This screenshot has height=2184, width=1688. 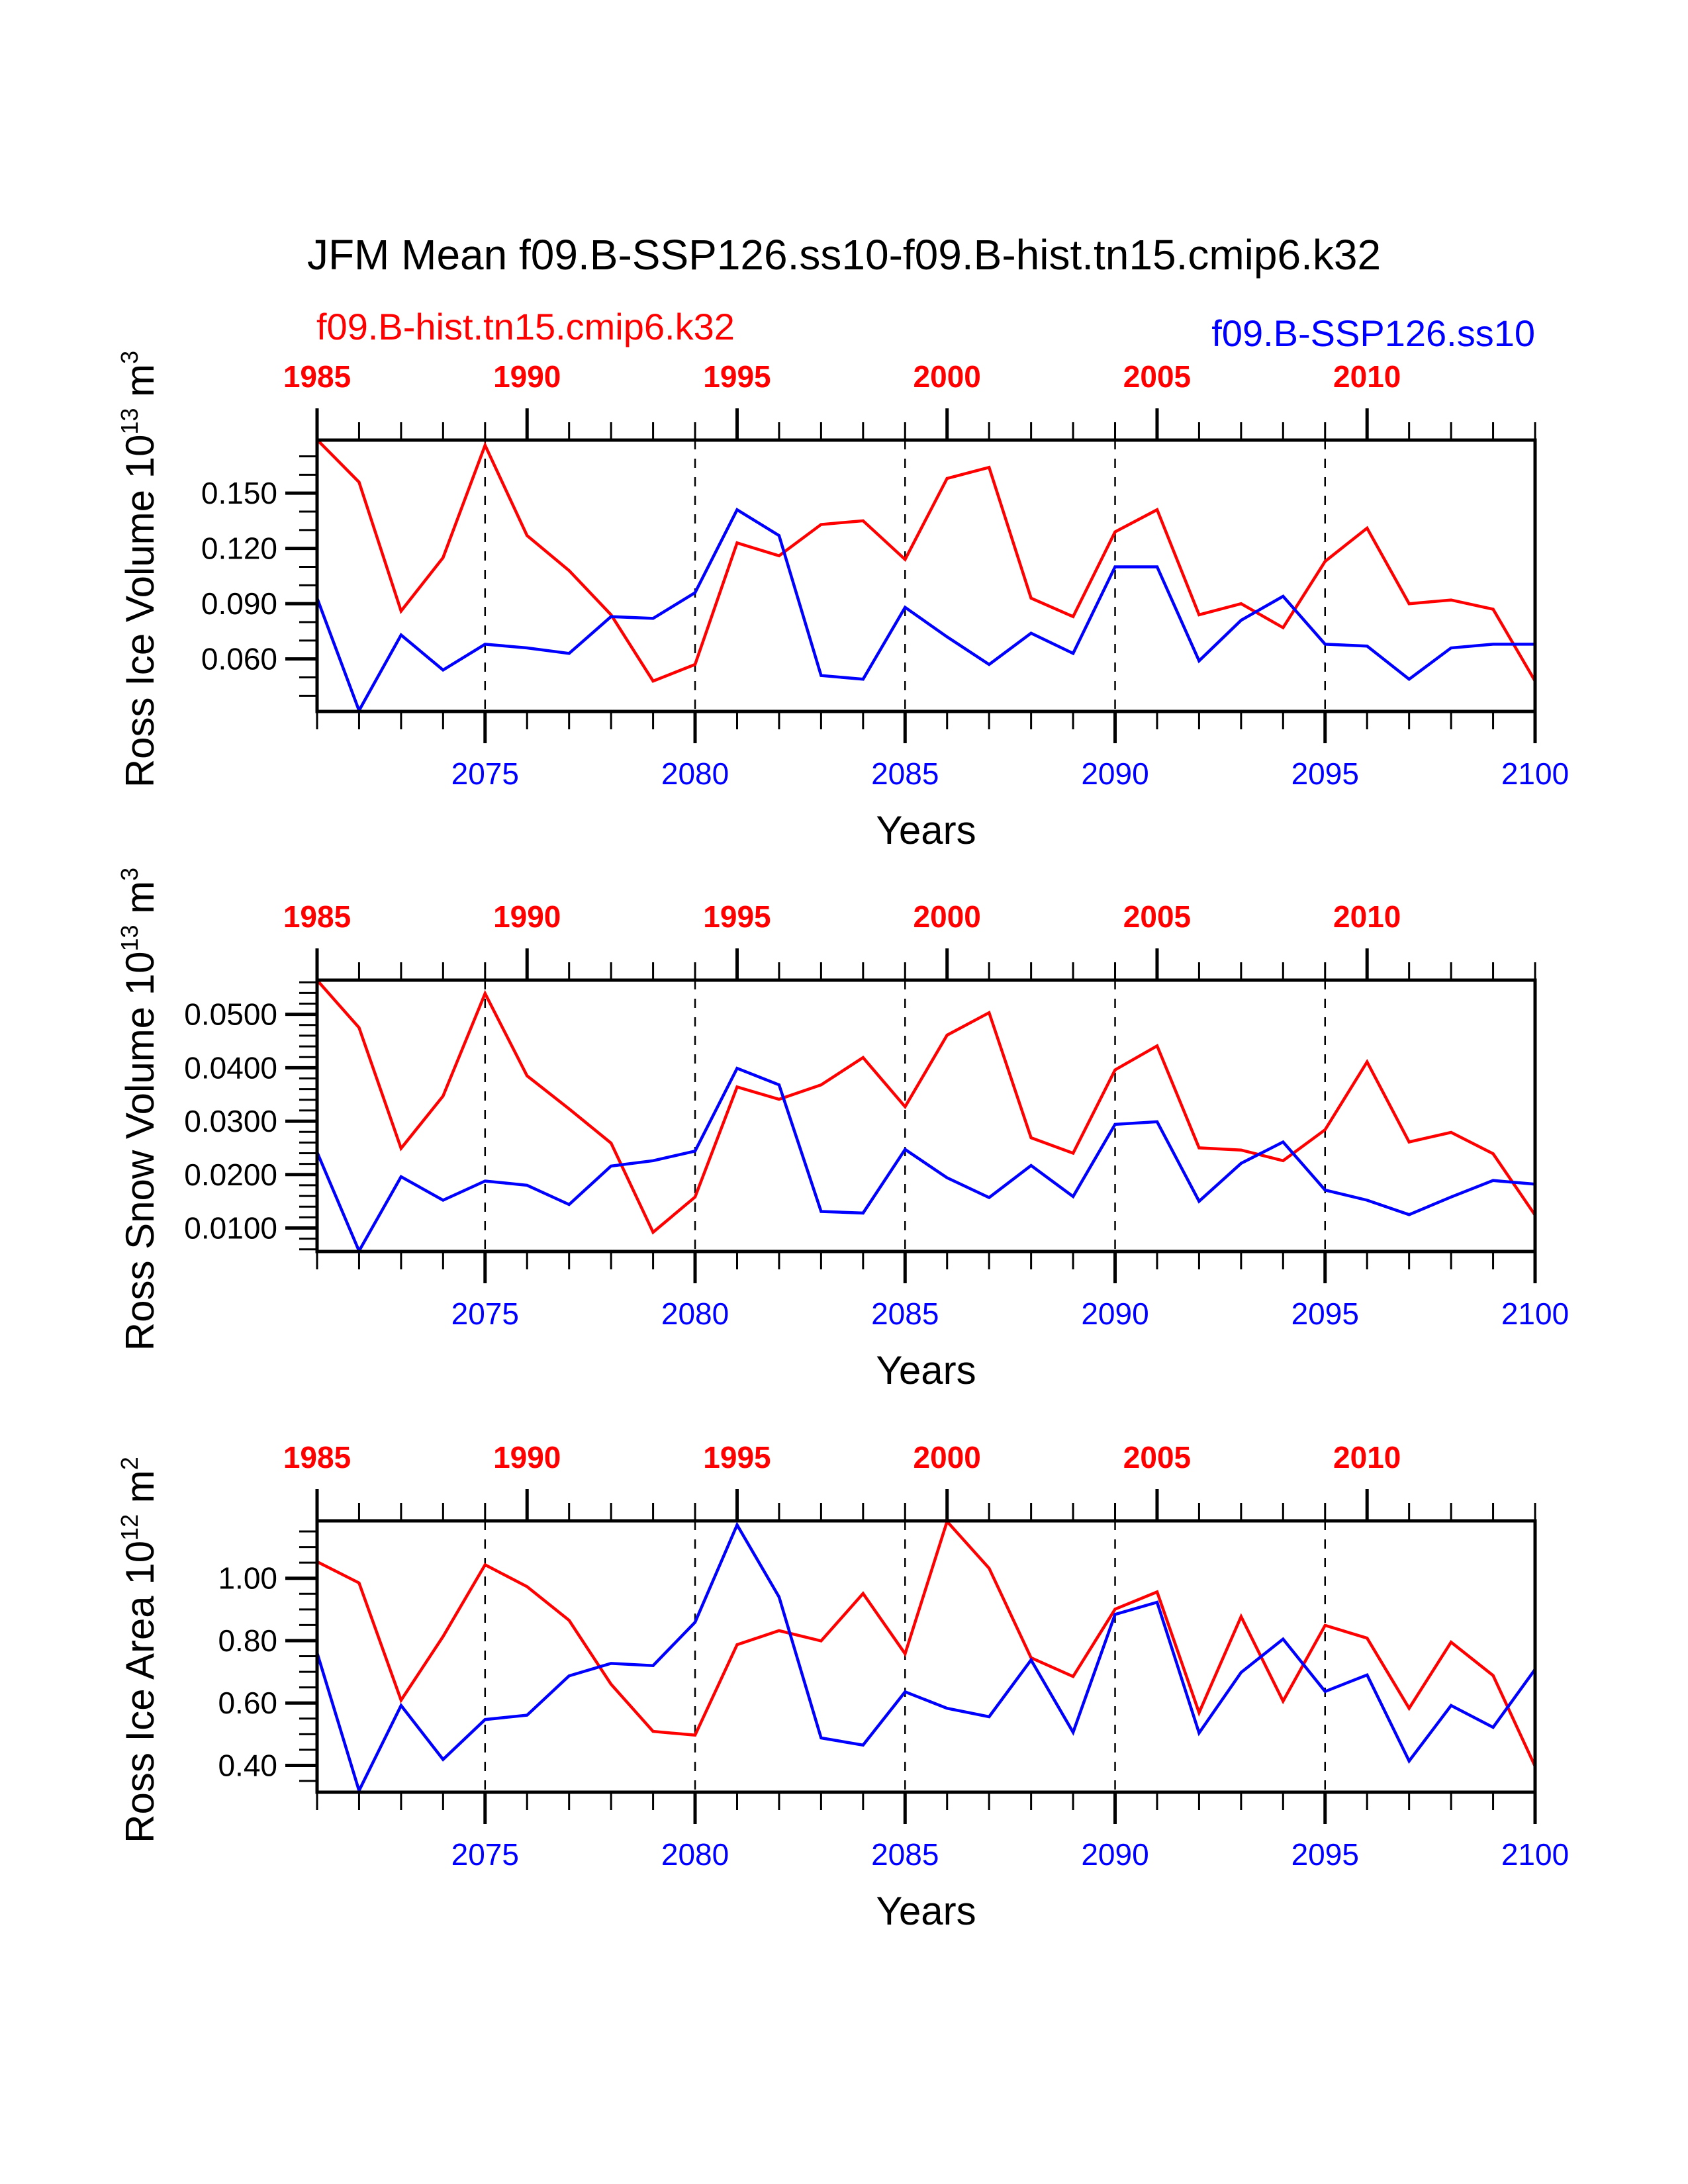 What do you see at coordinates (230, 1014) in the screenshot?
I see `y-tick-label: 0.0500` at bounding box center [230, 1014].